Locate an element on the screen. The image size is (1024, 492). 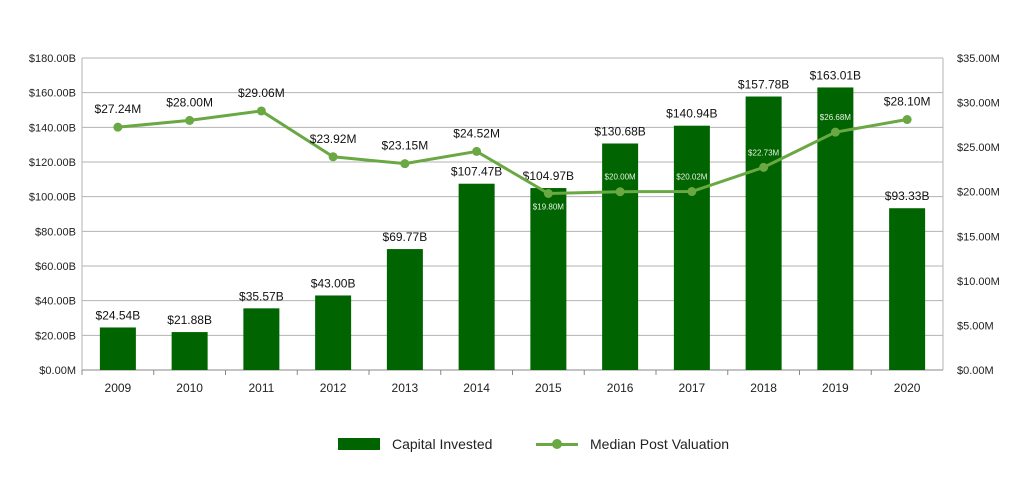
line-data-label: $23.15M is located at coordinates (405, 146).